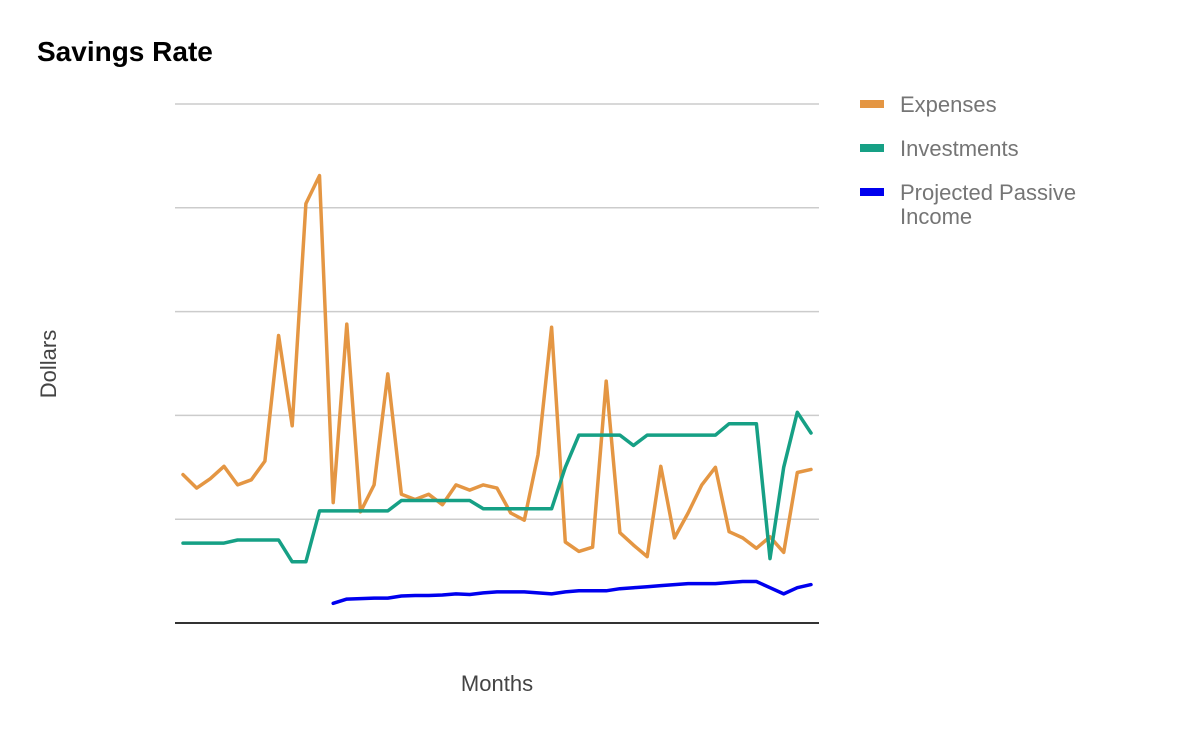 Image resolution: width=1192 pixels, height=732 pixels. What do you see at coordinates (48, 364) in the screenshot?
I see `y-axis-label: Dollars` at bounding box center [48, 364].